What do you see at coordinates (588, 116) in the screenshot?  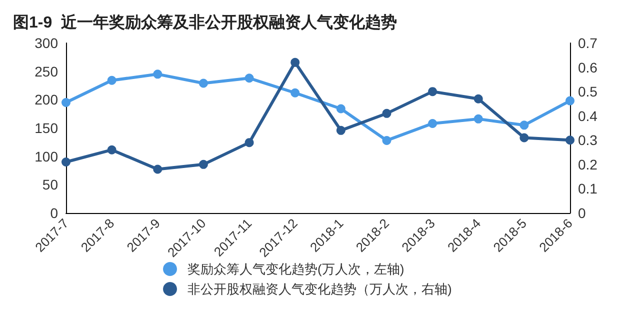 I see `y2-tick-label: 0.4` at bounding box center [588, 116].